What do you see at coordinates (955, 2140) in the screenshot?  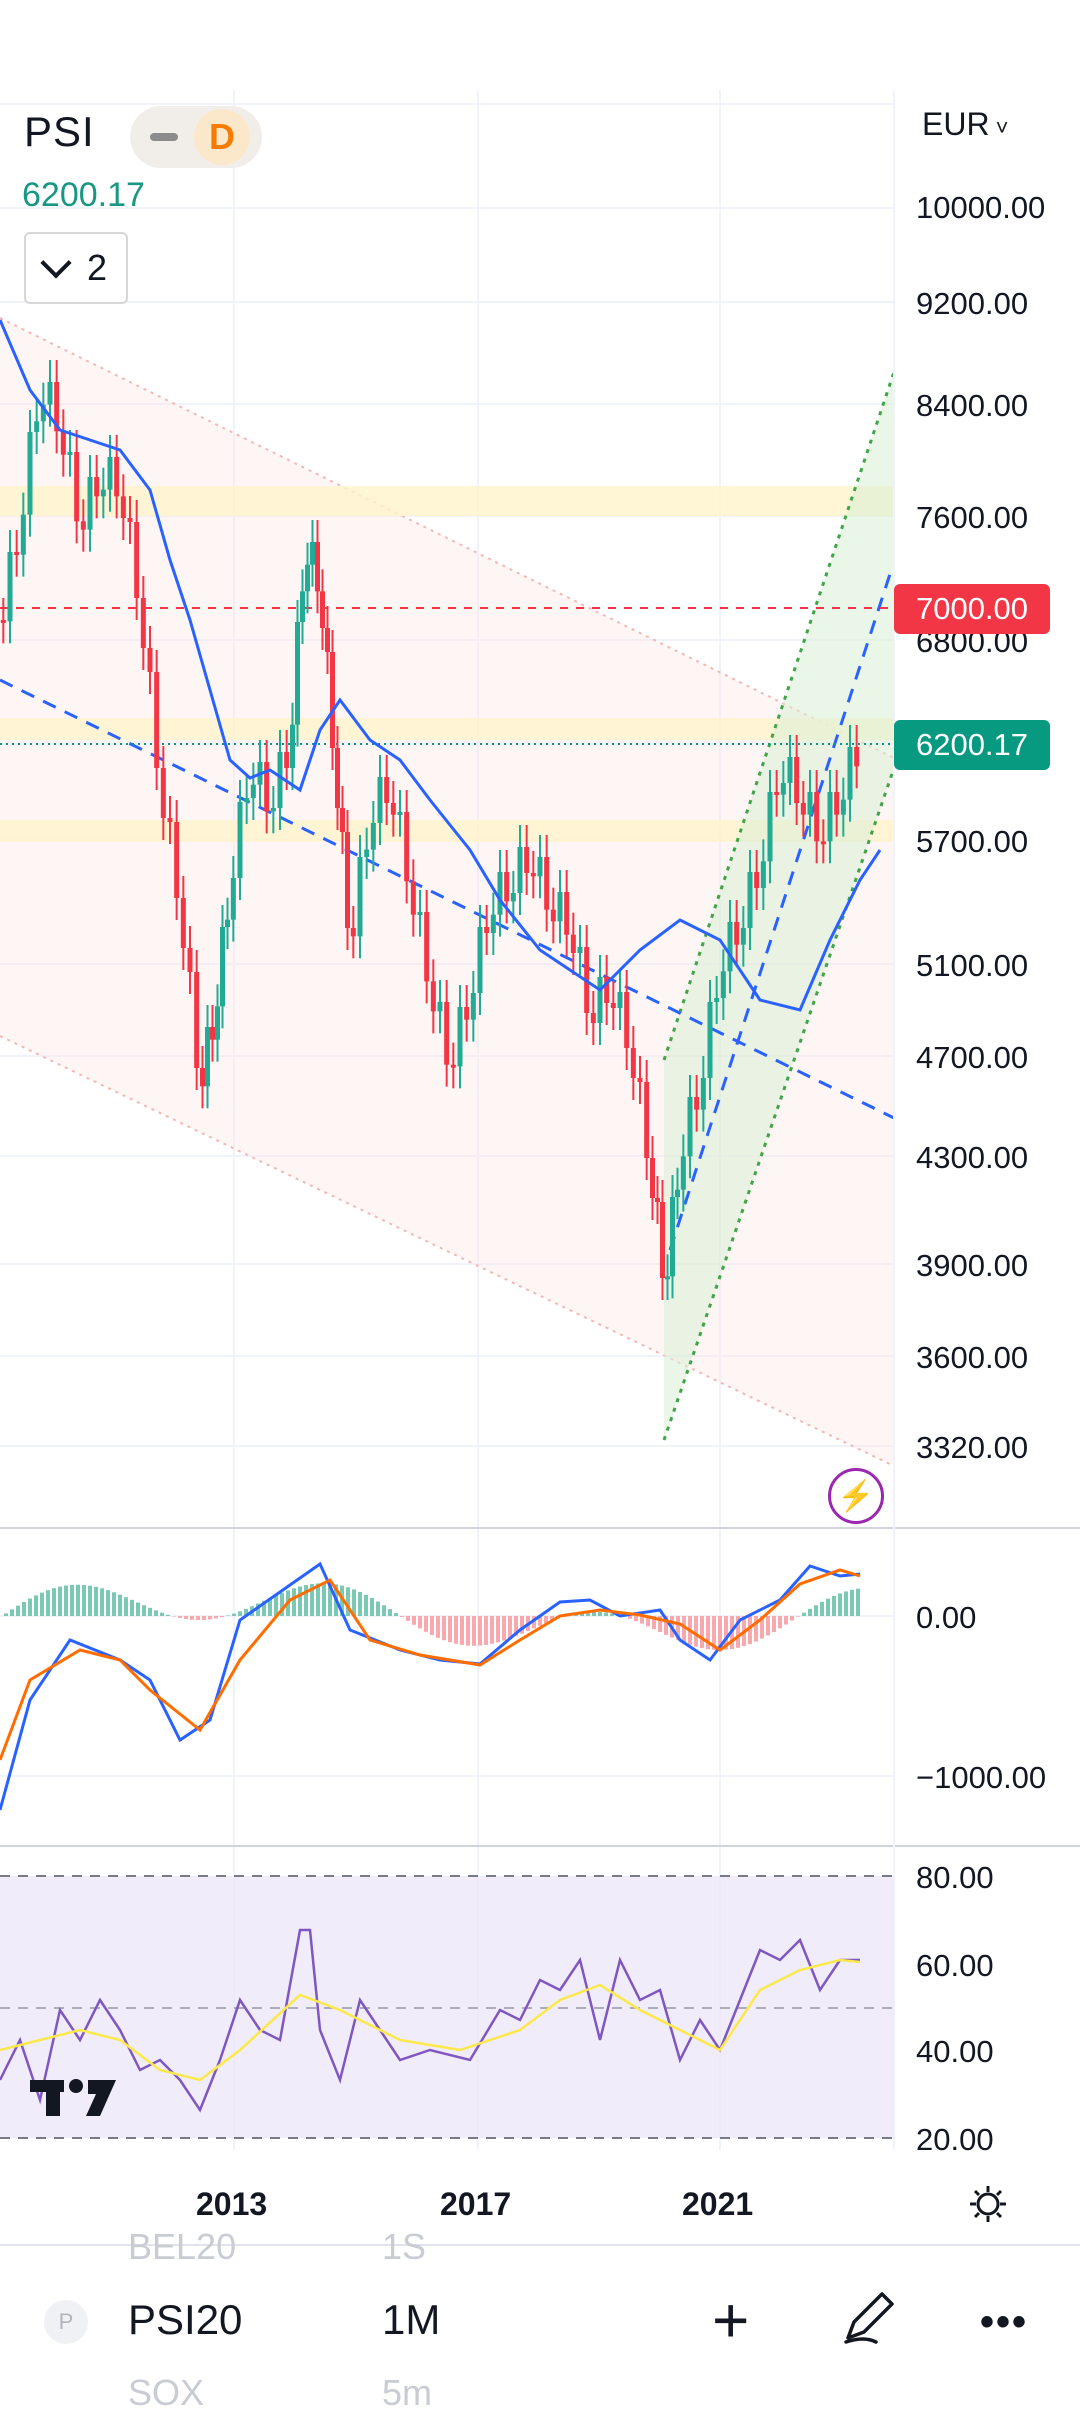 I see `rsi-axis-label: 20.00` at bounding box center [955, 2140].